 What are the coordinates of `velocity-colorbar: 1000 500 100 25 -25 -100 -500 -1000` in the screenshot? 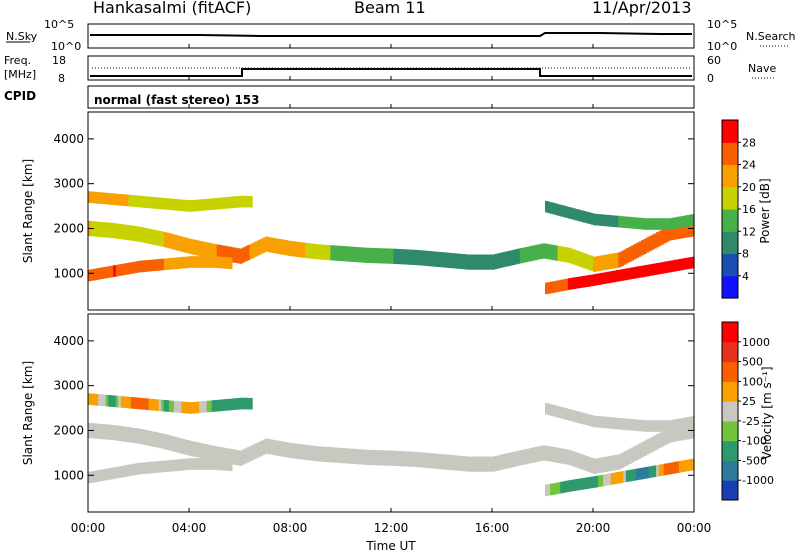 It's located at (747, 411).